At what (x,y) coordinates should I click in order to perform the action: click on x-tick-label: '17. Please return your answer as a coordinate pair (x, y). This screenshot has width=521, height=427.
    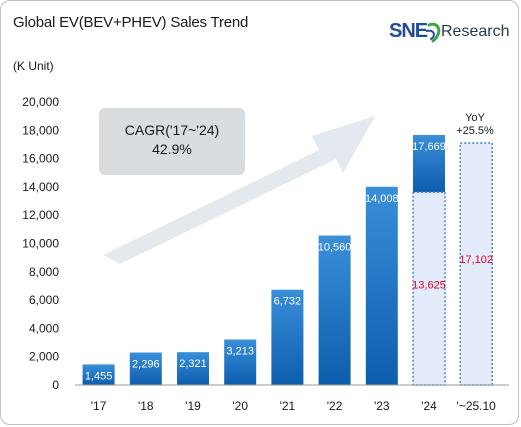
    Looking at the image, I should click on (99, 406).